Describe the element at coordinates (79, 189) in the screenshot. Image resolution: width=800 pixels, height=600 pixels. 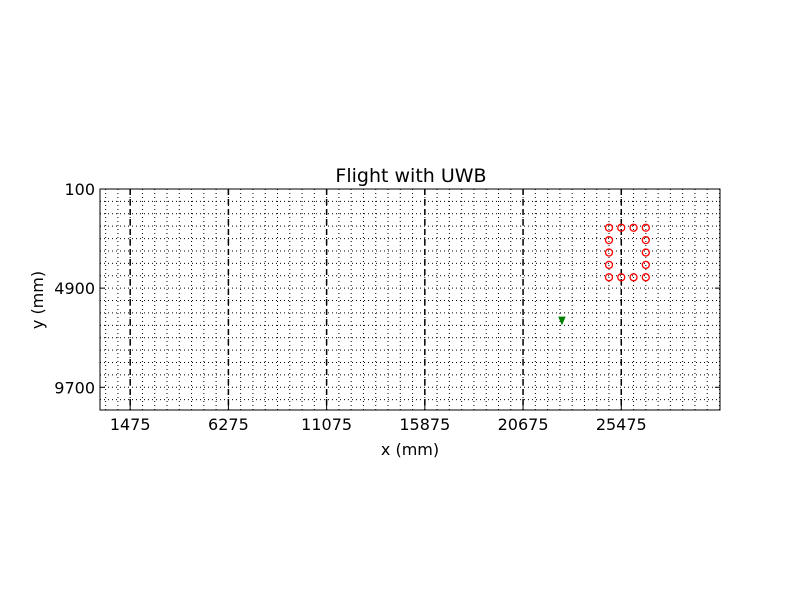
I see `y-tick-label: 100` at that location.